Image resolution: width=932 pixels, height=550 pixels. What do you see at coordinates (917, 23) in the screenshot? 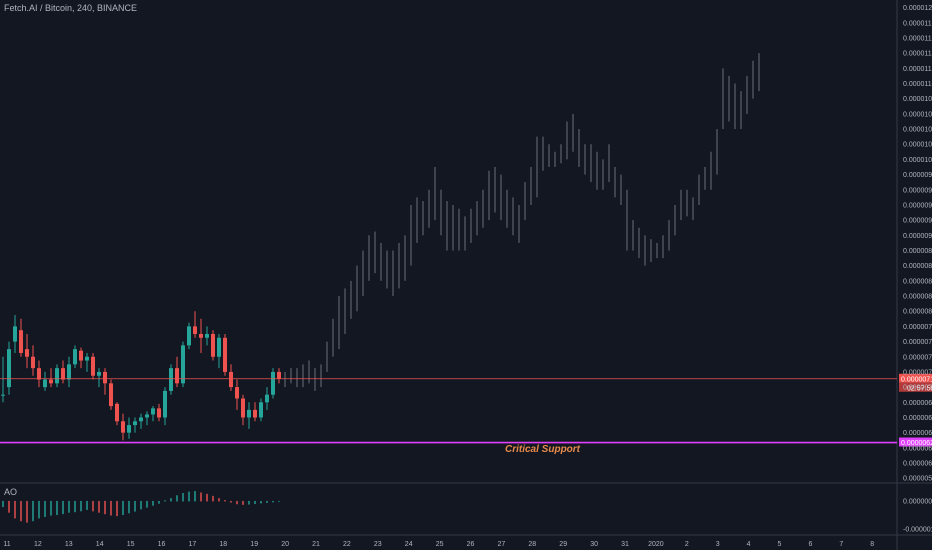
I see `price-tick-label: 0.00001180` at bounding box center [917, 23].